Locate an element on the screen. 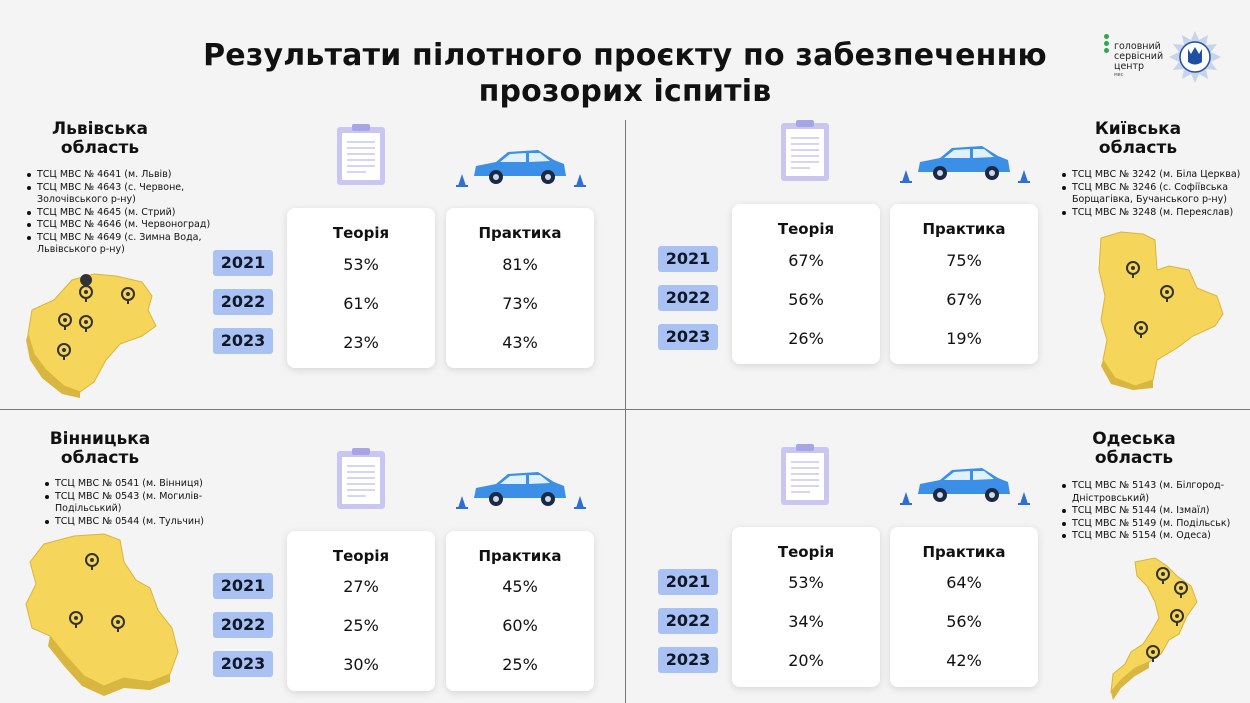  horizontal-divider is located at coordinates (625, 409).